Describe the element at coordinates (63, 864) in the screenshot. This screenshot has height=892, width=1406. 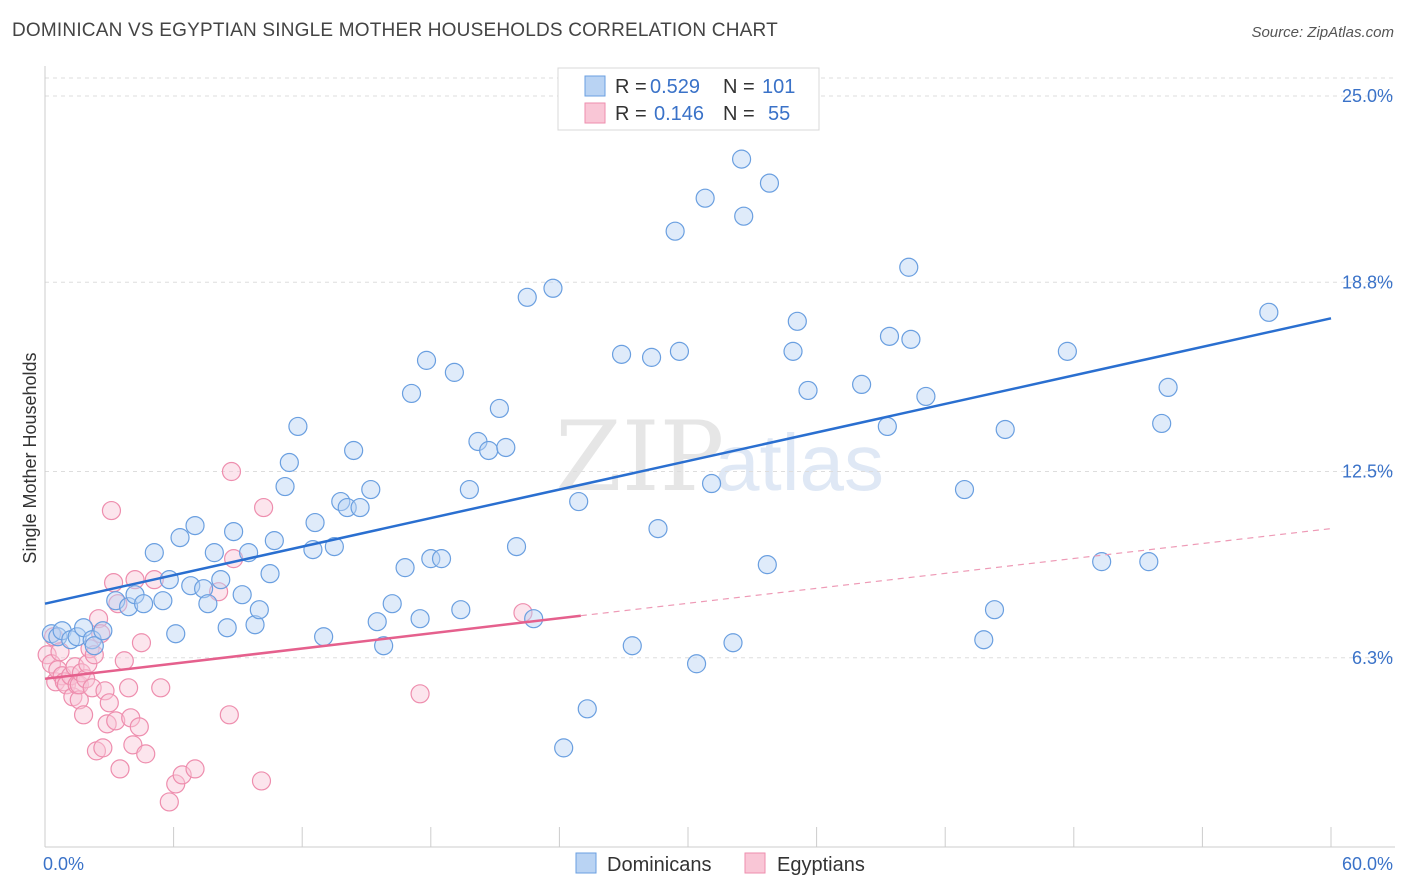
I see `x-tick-label: 0.0%` at that location.